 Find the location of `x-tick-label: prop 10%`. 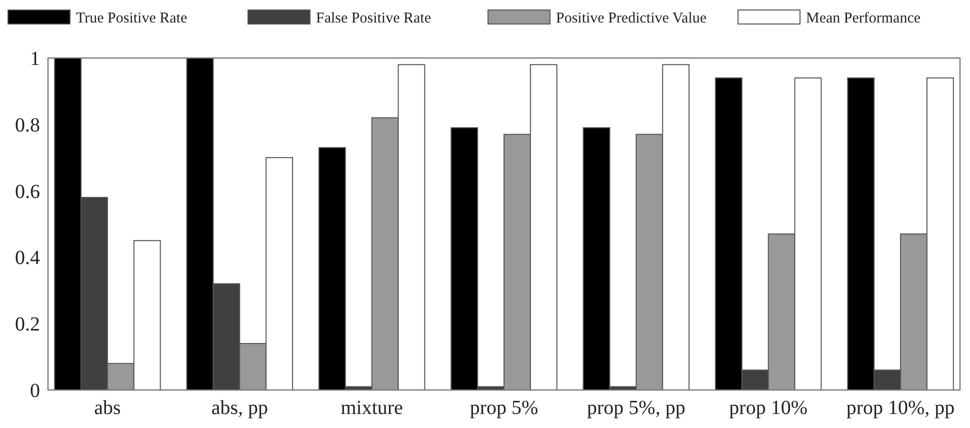

x-tick-label: prop 10% is located at coordinates (768, 408).